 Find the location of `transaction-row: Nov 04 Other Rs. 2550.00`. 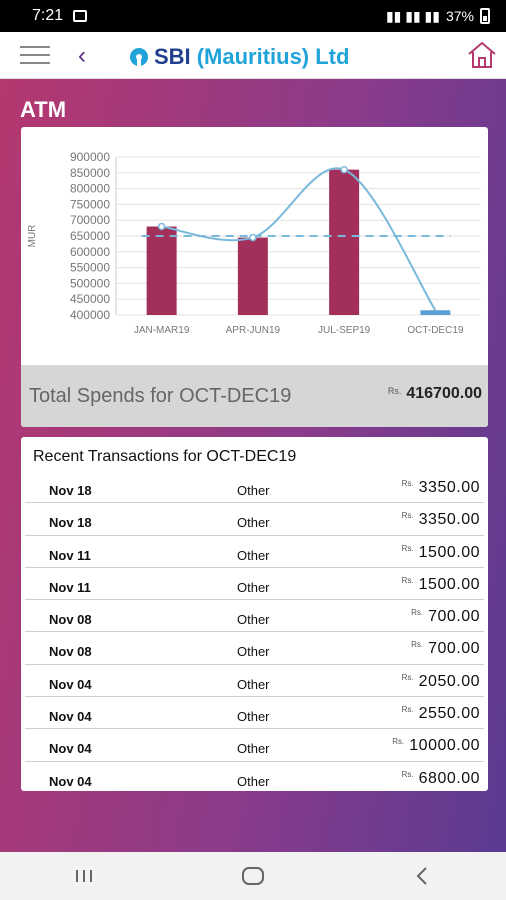

transaction-row: Nov 04 Other Rs. 2550.00 is located at coordinates (254, 713).